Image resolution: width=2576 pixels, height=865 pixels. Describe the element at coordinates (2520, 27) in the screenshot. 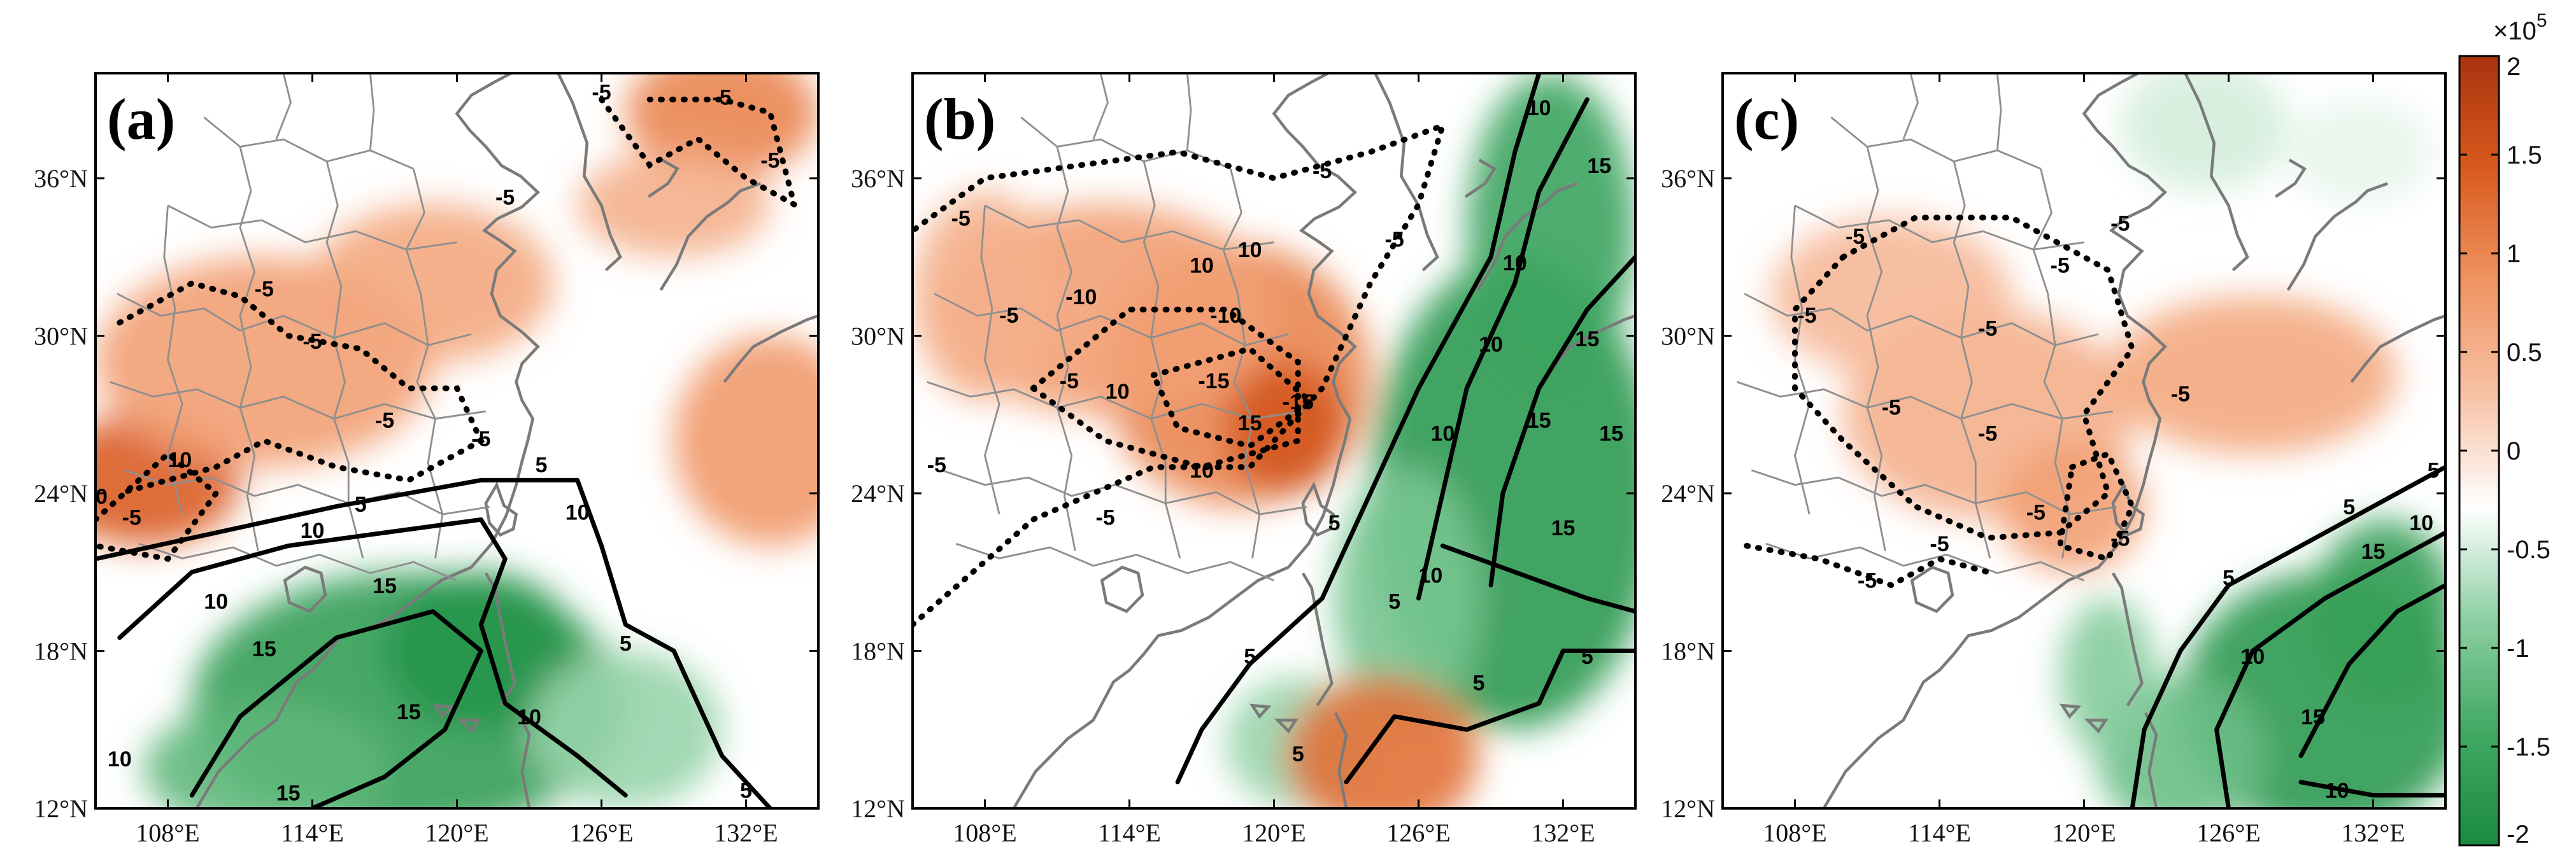

I see `colorbar-multiplier: ×10⁵` at that location.